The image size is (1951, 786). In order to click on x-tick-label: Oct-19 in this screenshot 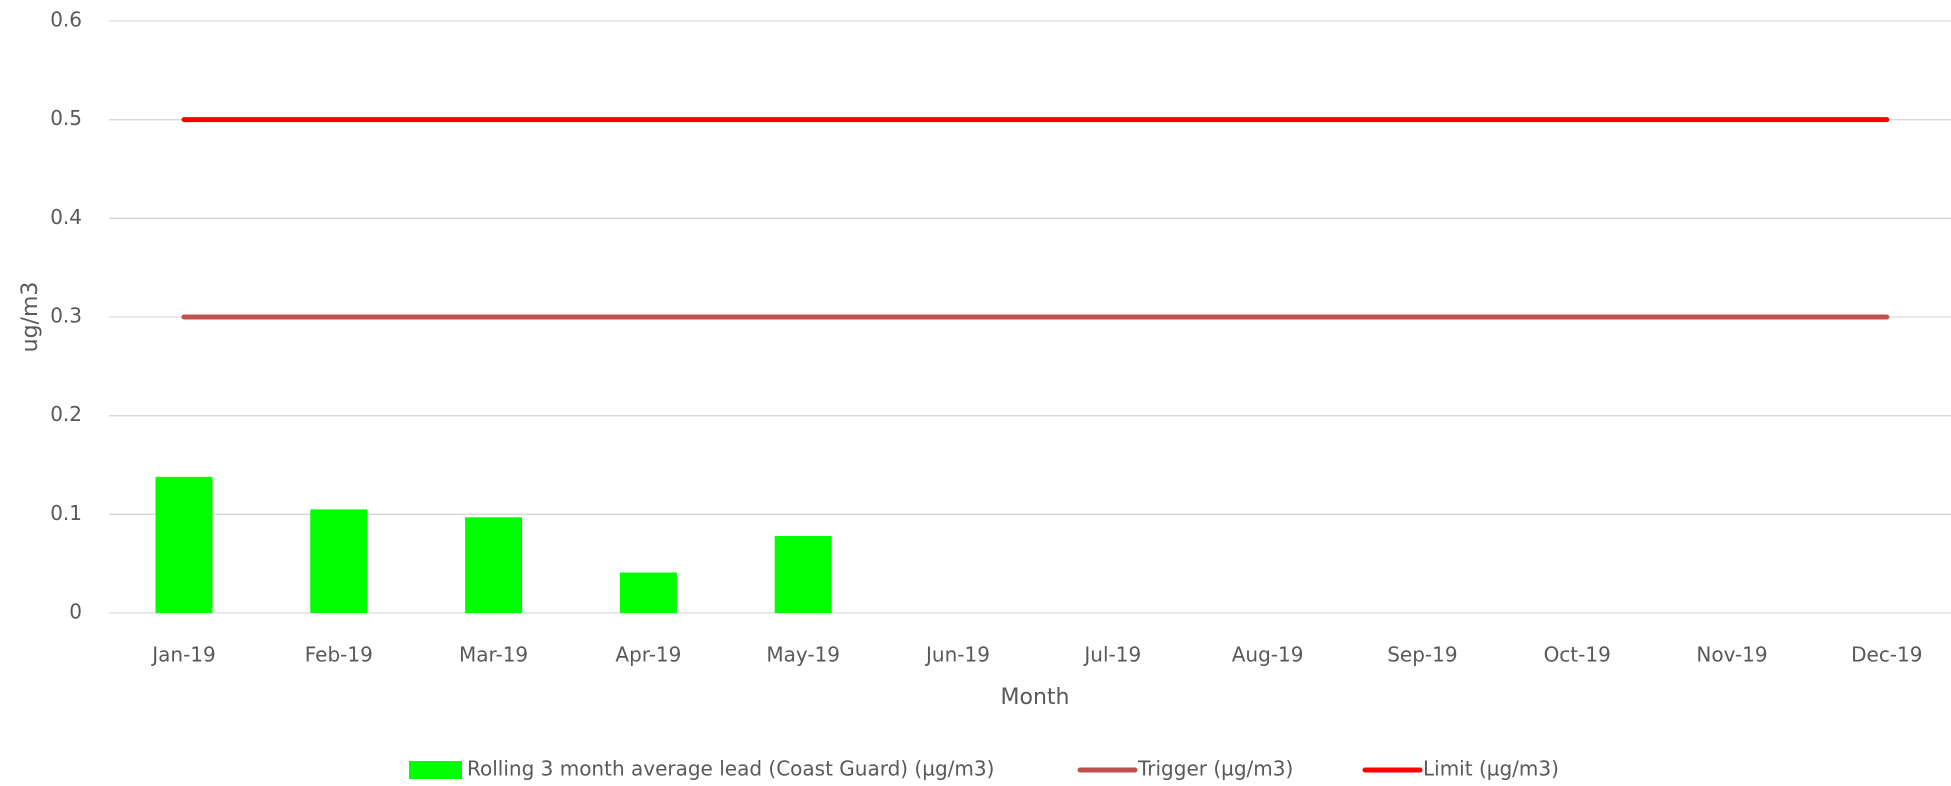, I will do `click(1577, 655)`.